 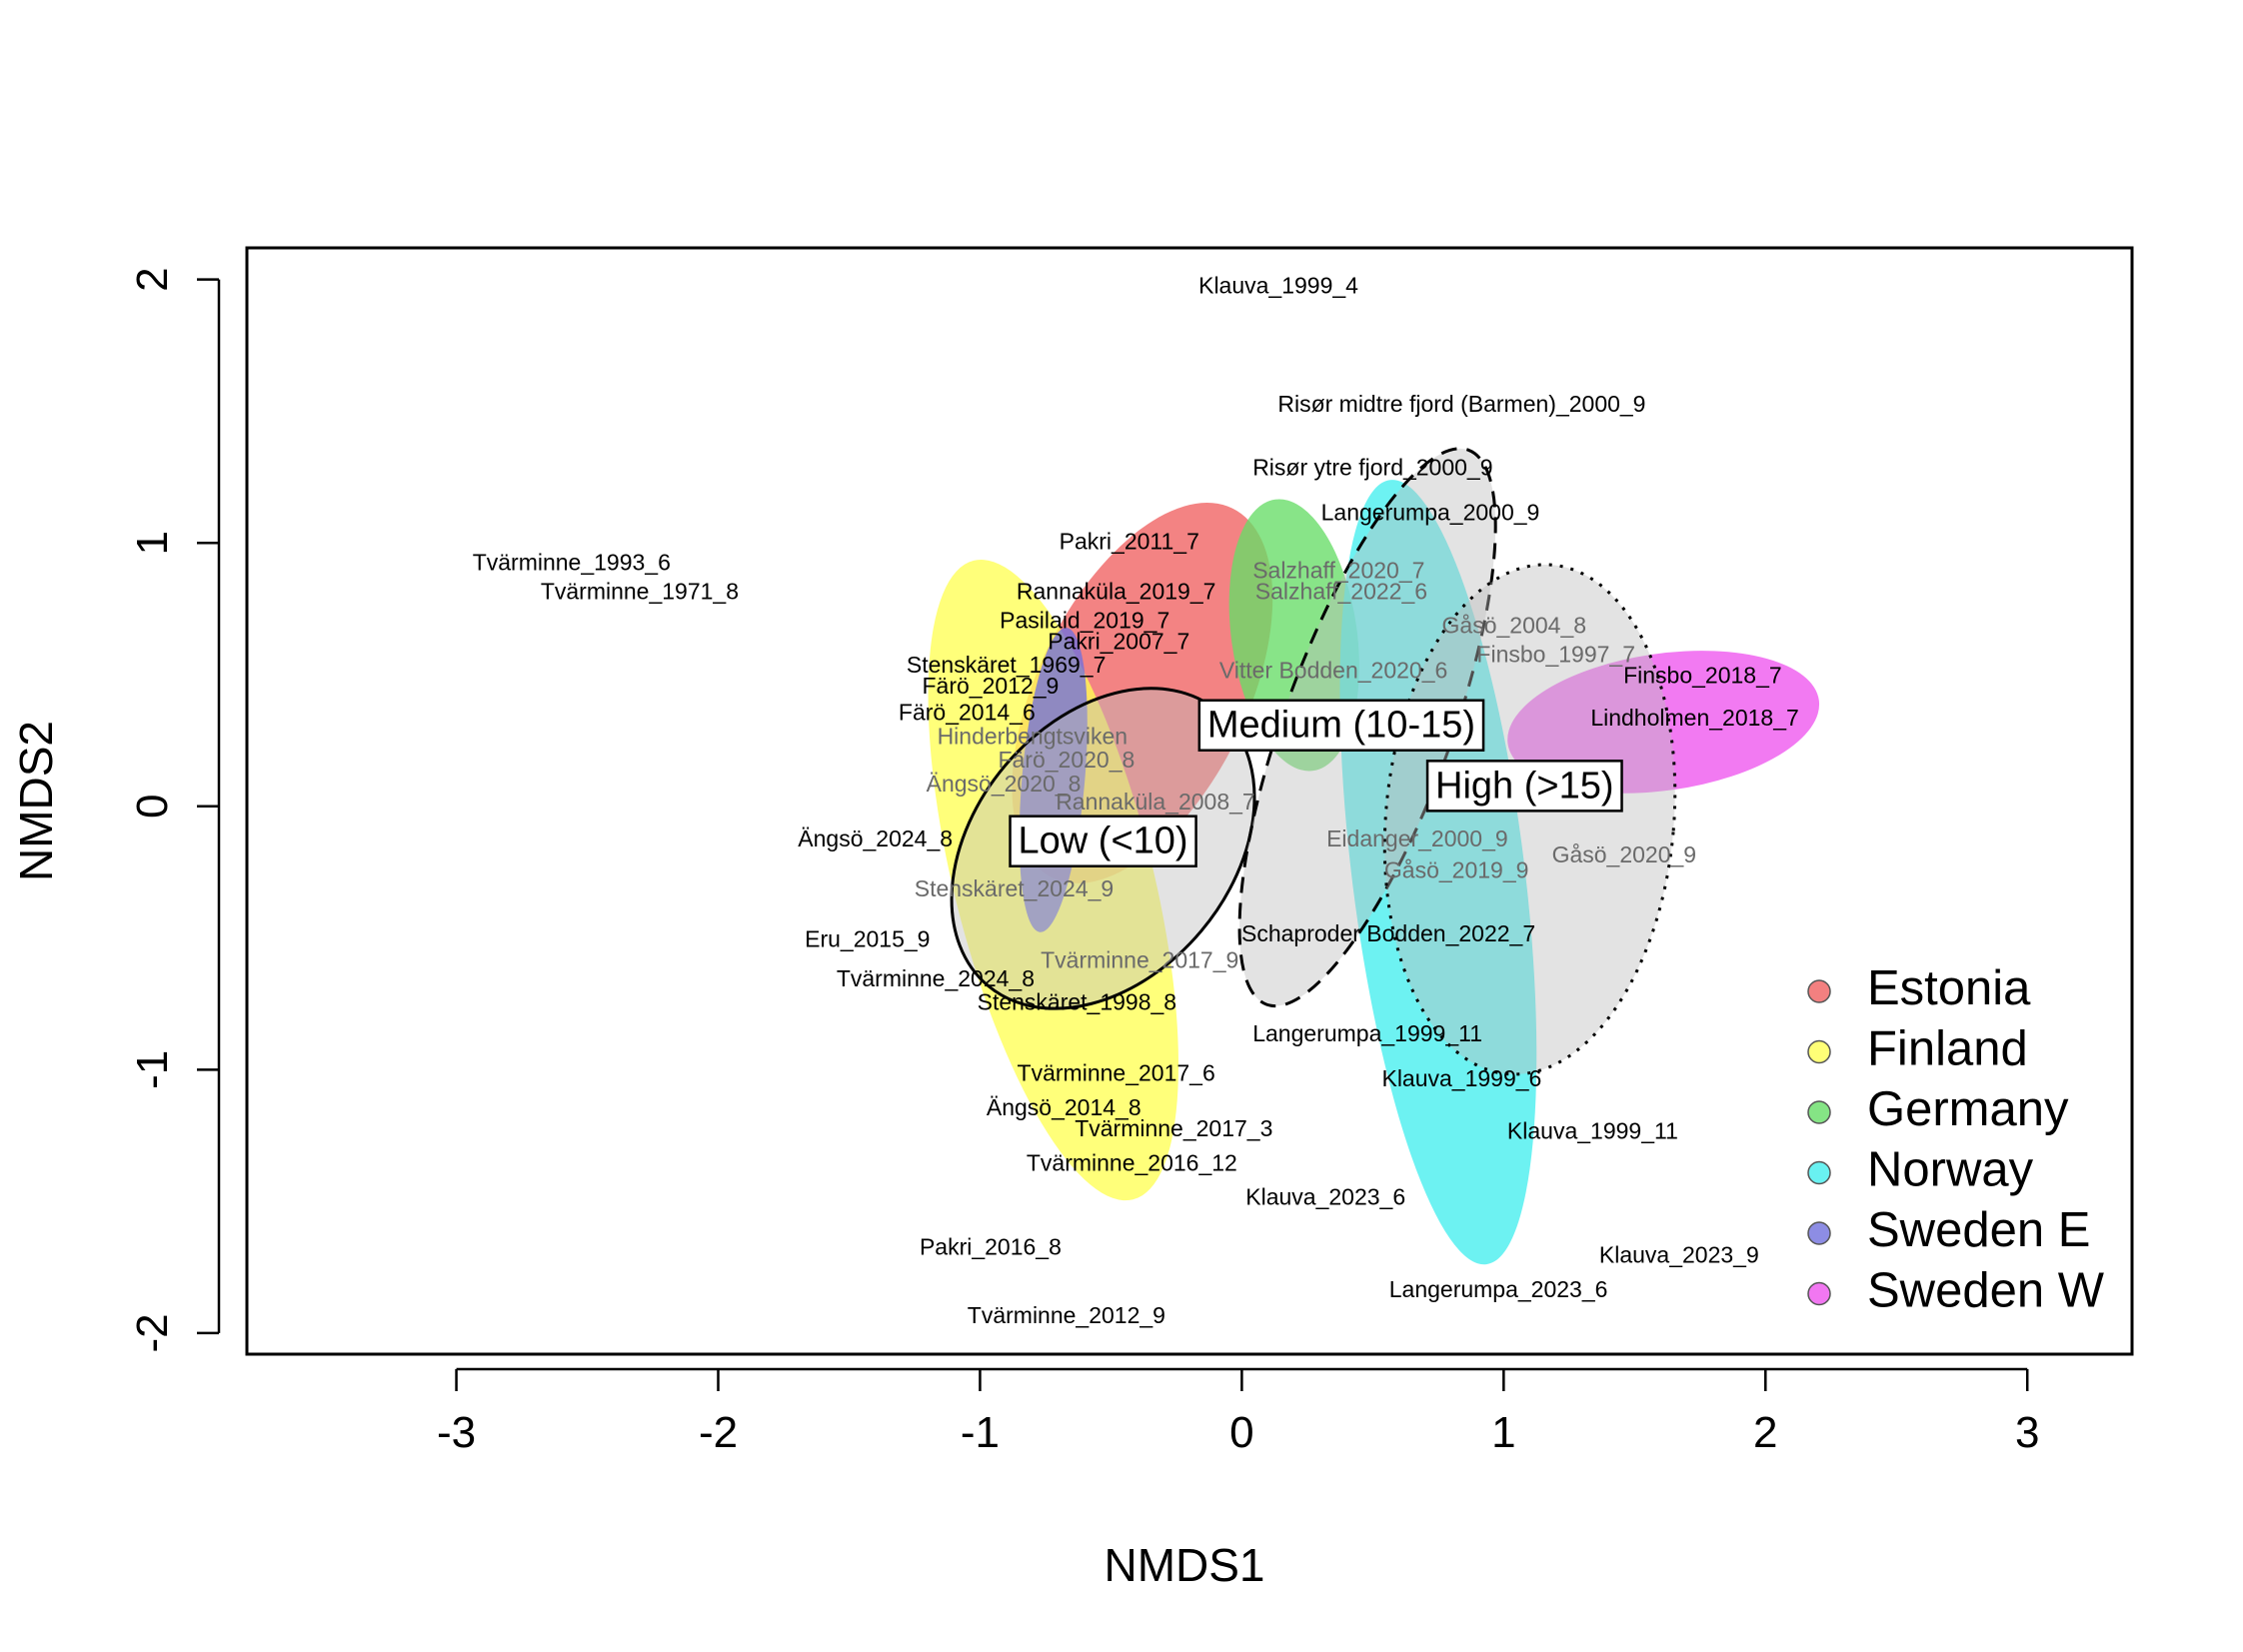 I want to click on site-label-stensk-ret-1969-7: Stenskäret_1969_7, so click(x=1007, y=665).